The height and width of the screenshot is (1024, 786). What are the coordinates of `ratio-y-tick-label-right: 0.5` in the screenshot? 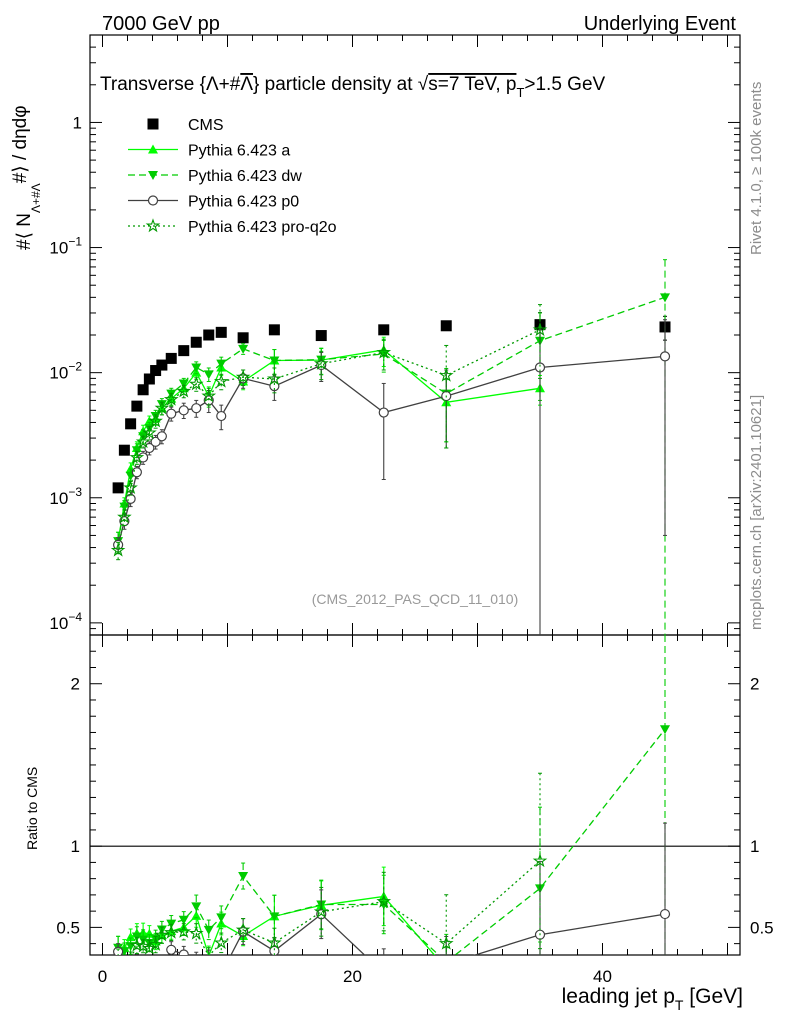 It's located at (762, 927).